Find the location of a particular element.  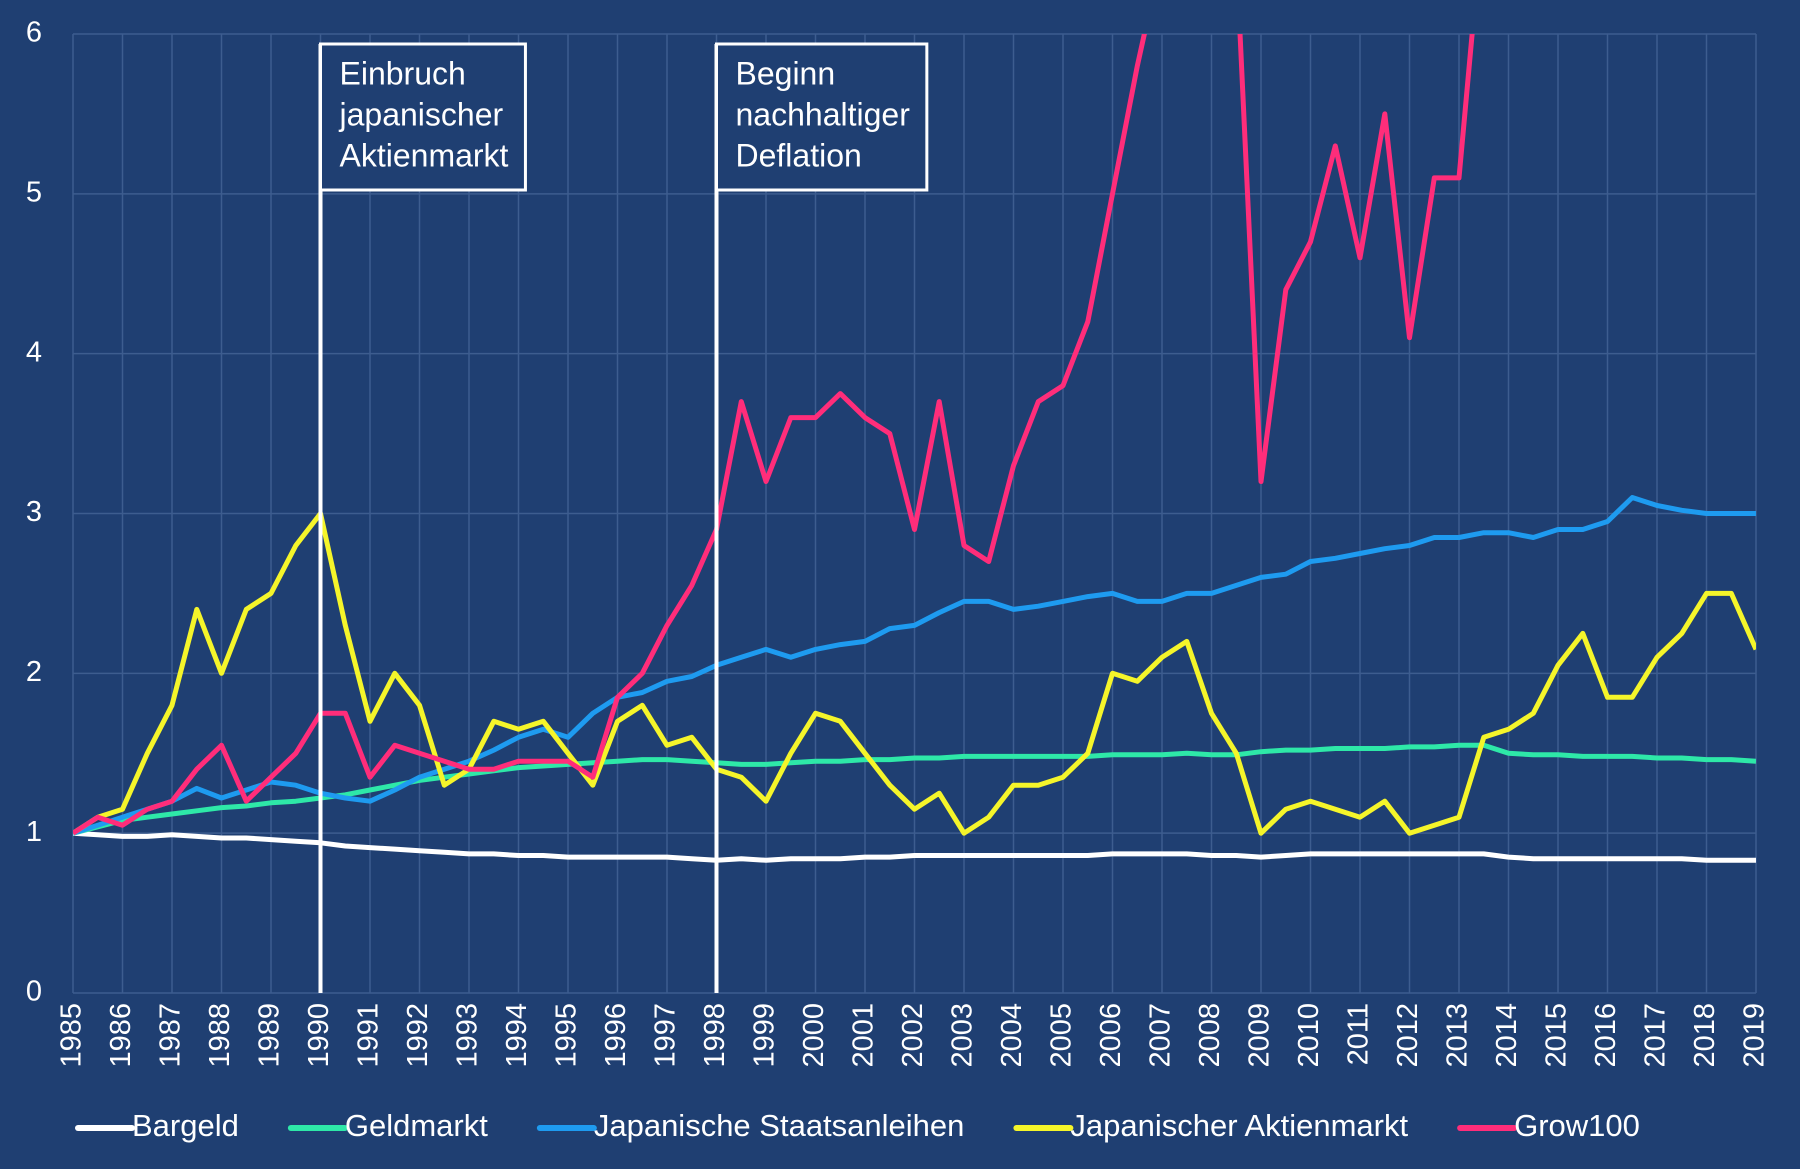

x-tick-label: 1986 is located at coordinates (121, 1035).